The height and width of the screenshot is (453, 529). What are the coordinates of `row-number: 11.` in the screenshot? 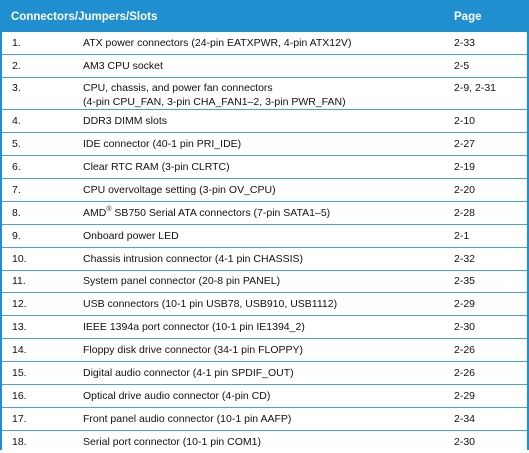 It's located at (42, 282).